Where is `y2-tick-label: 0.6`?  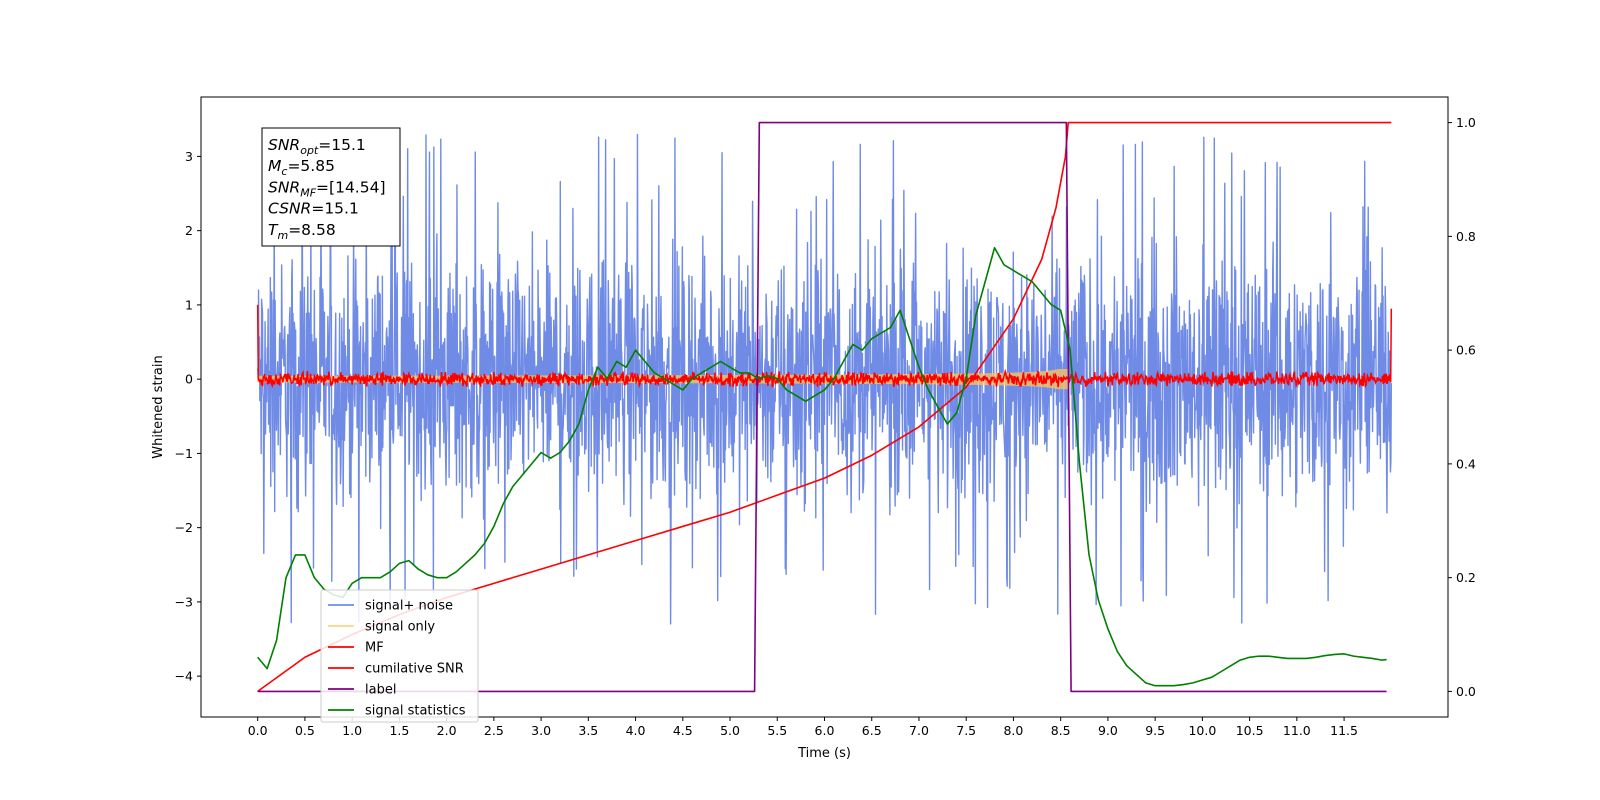
y2-tick-label: 0.6 is located at coordinates (1466, 350).